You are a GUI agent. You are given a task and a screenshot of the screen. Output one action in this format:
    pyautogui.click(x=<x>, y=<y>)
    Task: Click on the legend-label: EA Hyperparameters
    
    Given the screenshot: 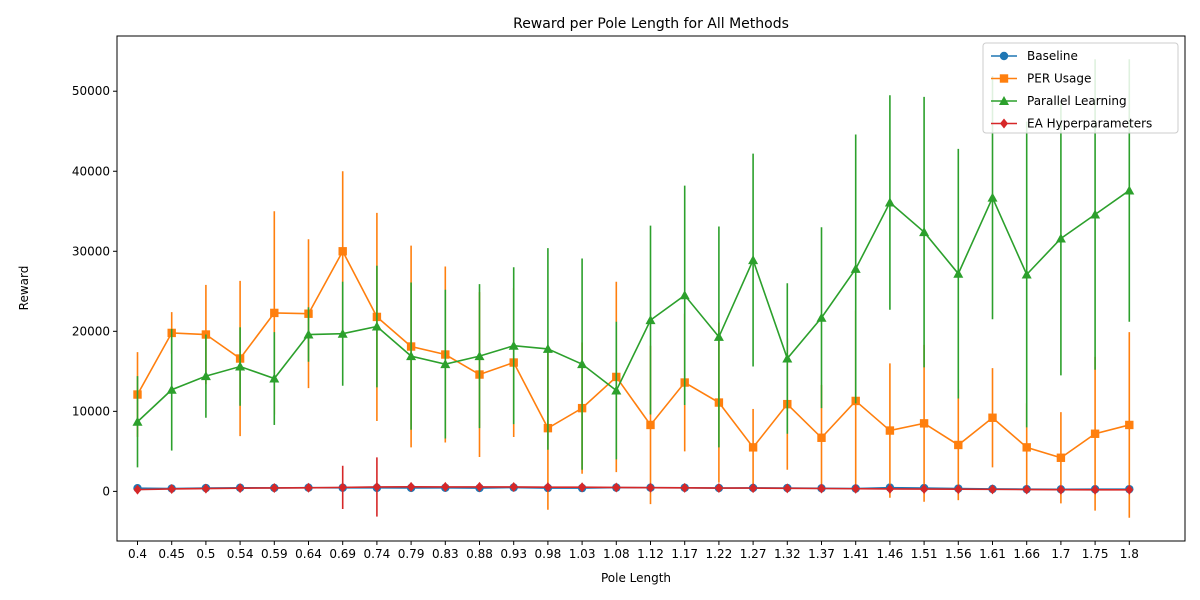 What is the action you would take?
    pyautogui.click(x=1089, y=124)
    